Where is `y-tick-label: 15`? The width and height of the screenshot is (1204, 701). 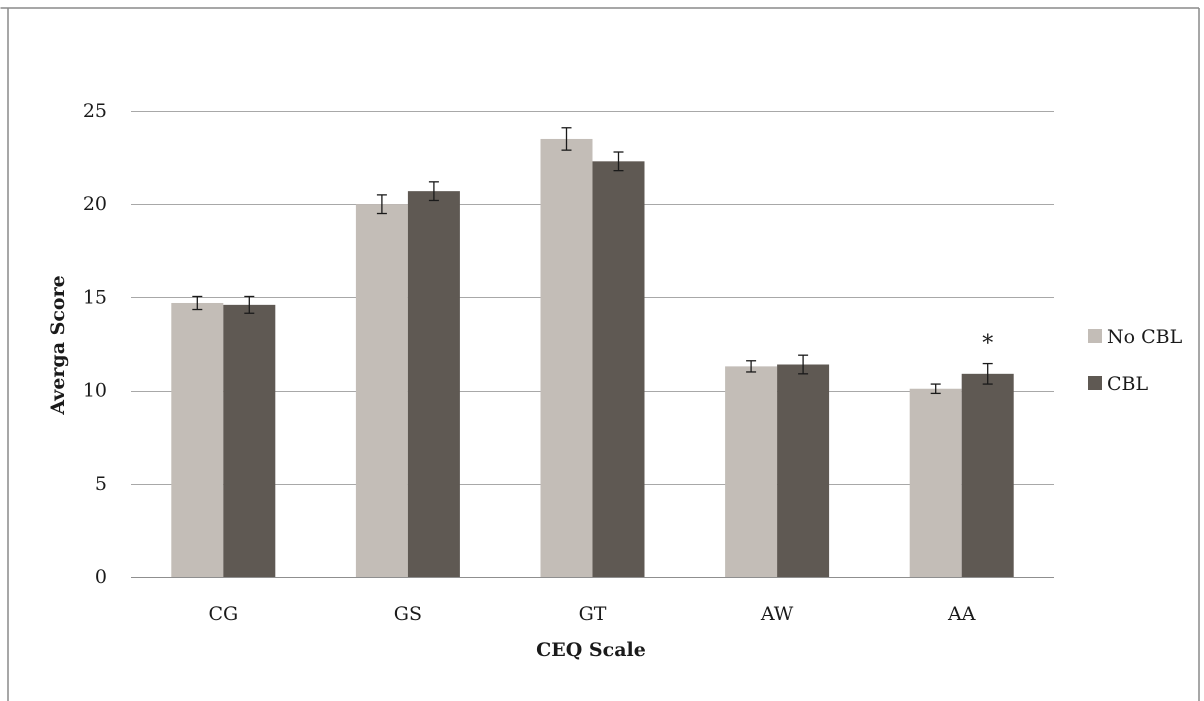 y-tick-label: 15 is located at coordinates (95, 297).